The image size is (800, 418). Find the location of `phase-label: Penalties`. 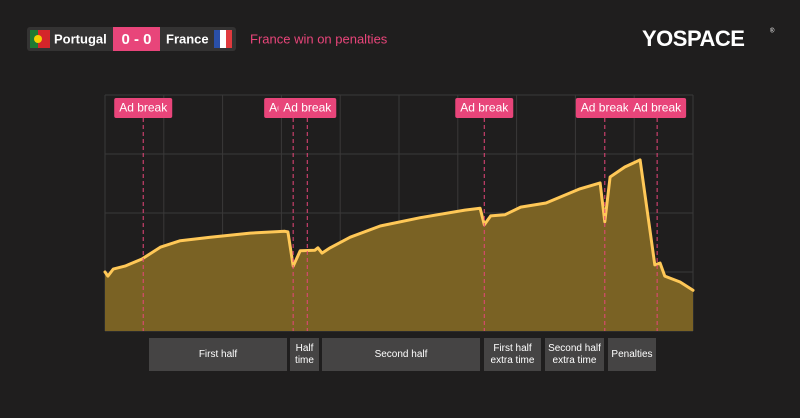

phase-label: Penalties is located at coordinates (631, 354).